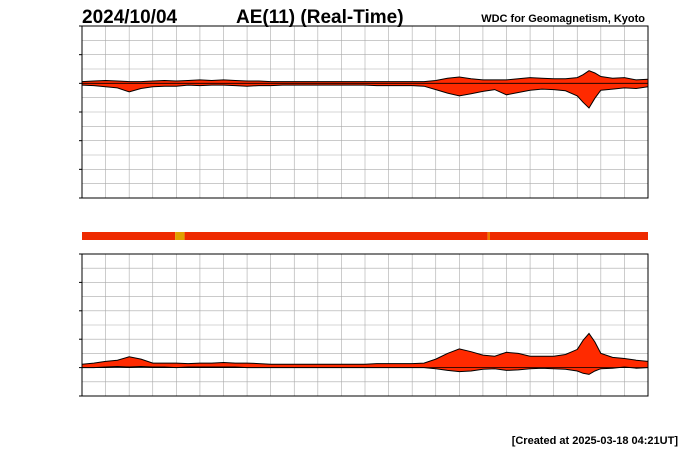  What do you see at coordinates (365, 96) in the screenshot?
I see `series-line-al` at bounding box center [365, 96].